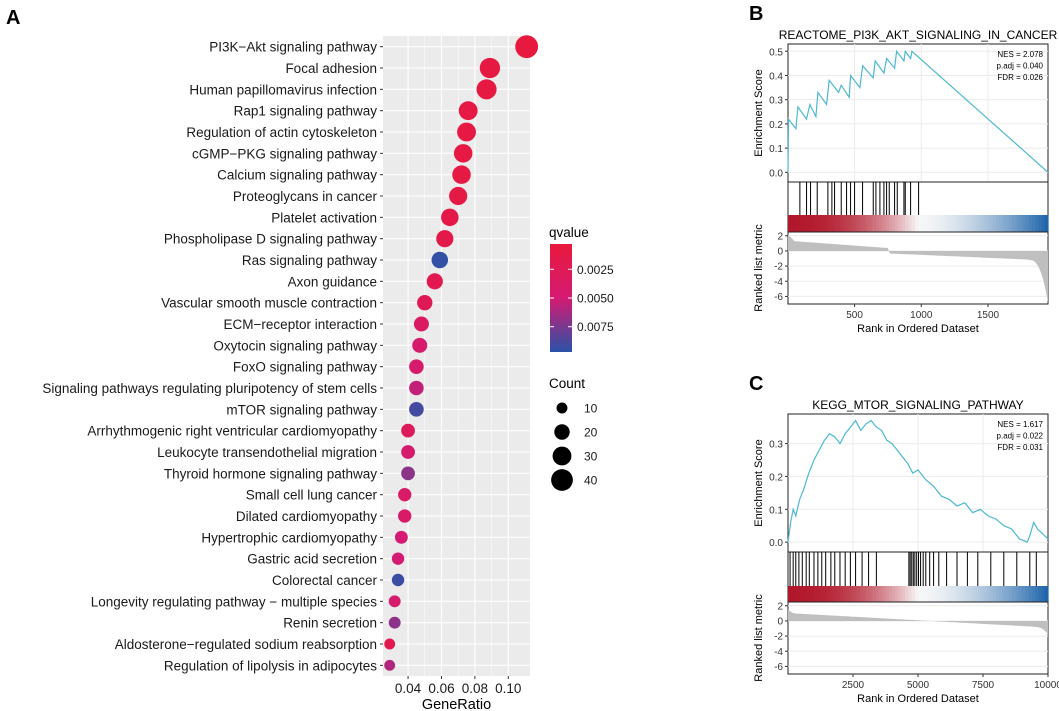 The image size is (1059, 711). I want to click on legend-qvalue-title: qvalue, so click(569, 232).